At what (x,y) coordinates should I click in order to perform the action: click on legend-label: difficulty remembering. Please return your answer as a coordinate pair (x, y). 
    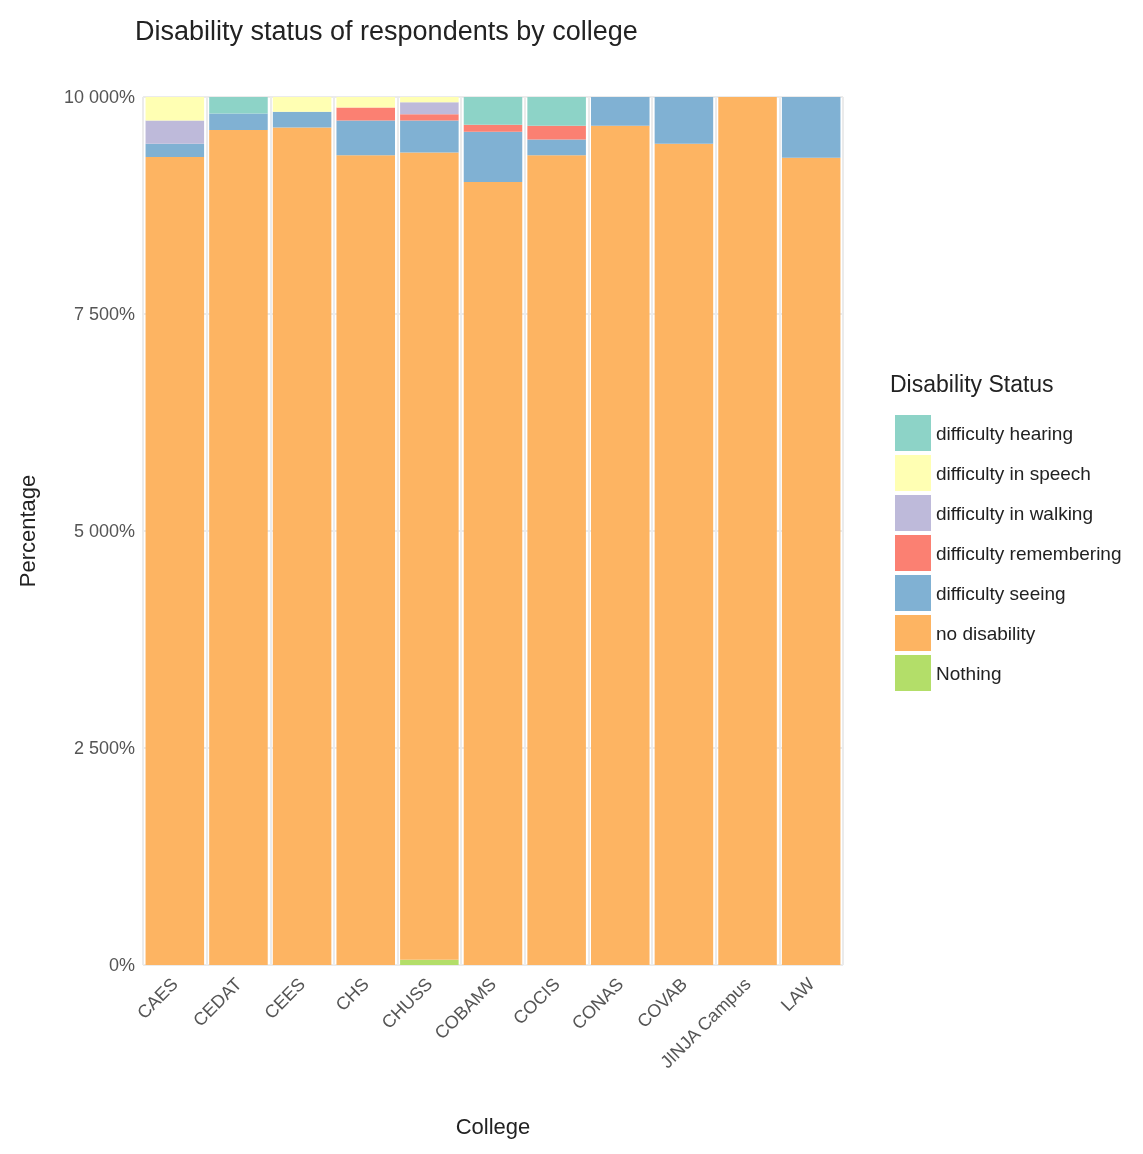
    Looking at the image, I should click on (1029, 553).